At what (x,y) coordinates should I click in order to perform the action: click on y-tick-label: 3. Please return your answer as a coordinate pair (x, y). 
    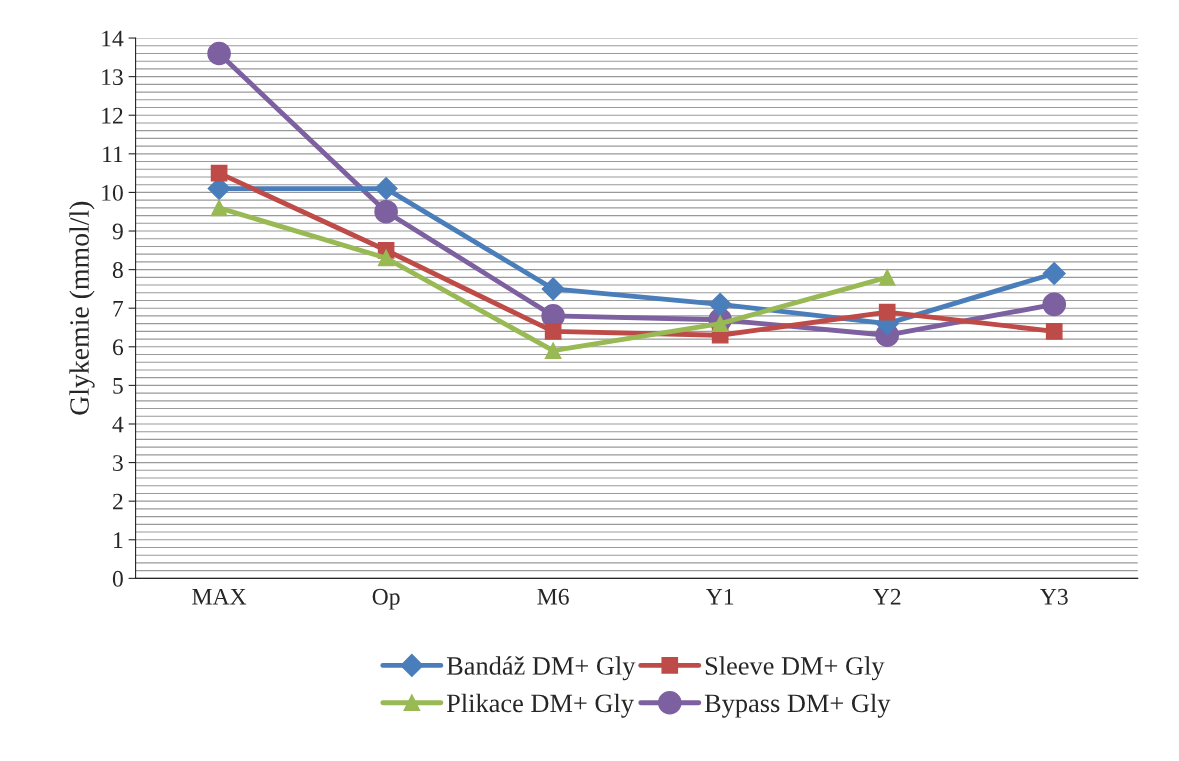
    Looking at the image, I should click on (118, 463).